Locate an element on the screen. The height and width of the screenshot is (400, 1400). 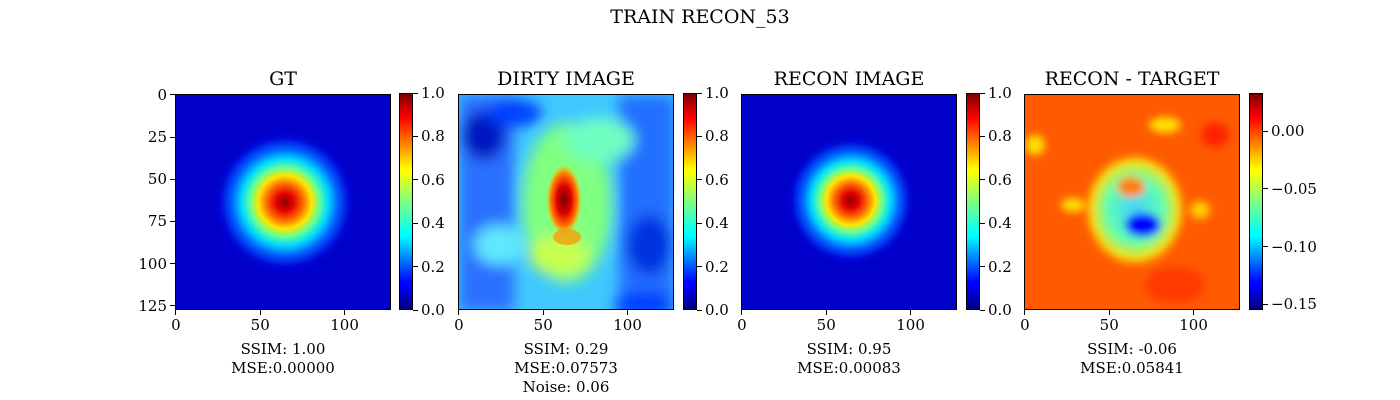
metric-line: SSIM: 1.00 is located at coordinates (283, 349).